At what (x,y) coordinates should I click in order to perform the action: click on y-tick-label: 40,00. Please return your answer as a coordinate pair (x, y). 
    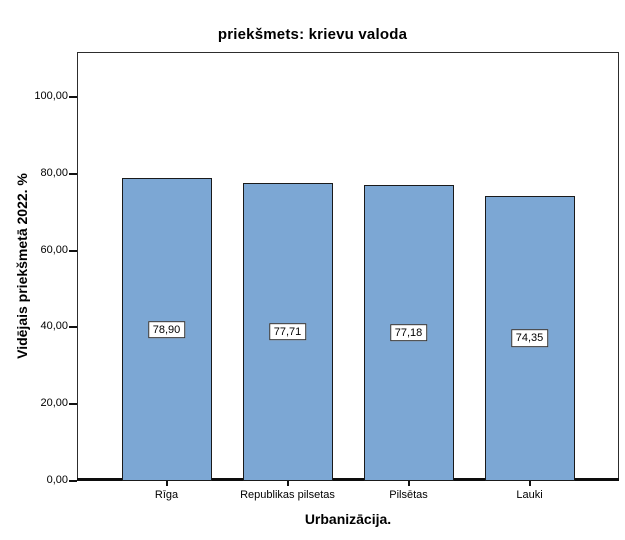
    Looking at the image, I should click on (54, 326).